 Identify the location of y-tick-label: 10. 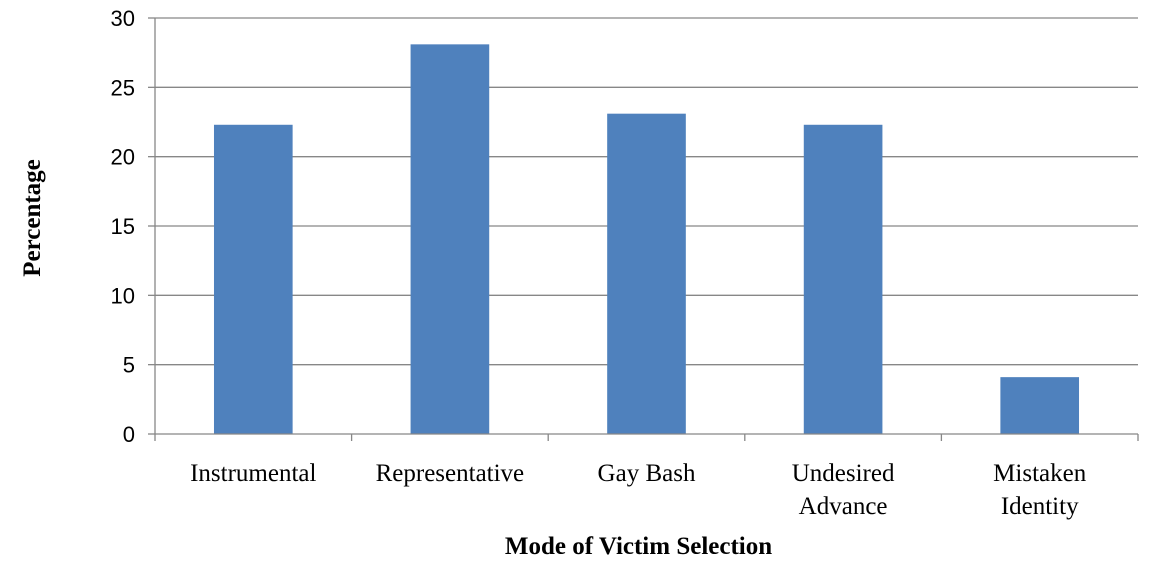
(123, 295).